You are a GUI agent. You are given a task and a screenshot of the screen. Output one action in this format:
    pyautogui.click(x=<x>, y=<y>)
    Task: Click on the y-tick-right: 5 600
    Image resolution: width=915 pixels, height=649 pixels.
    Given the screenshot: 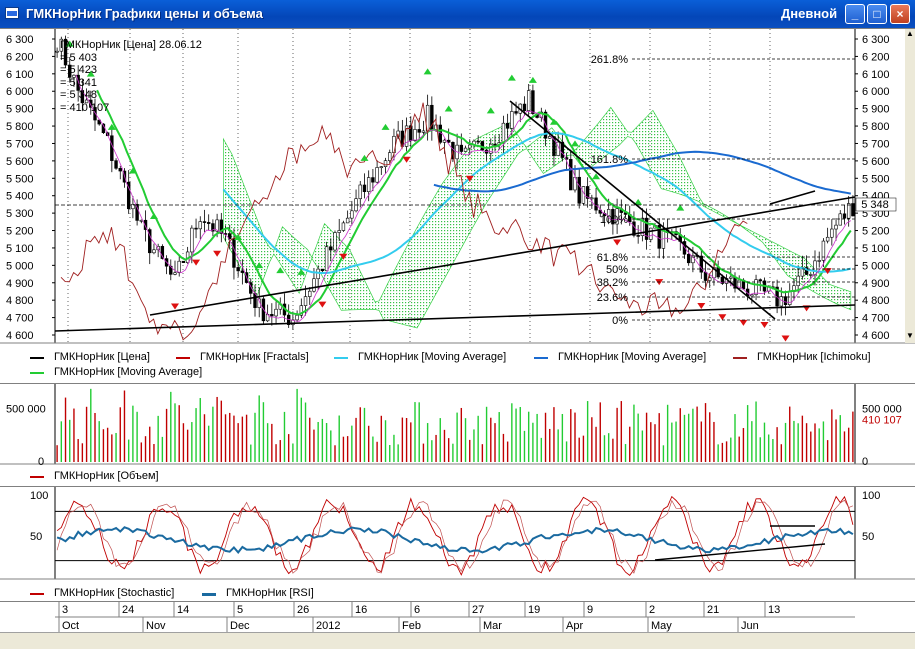 What is the action you would take?
    pyautogui.click(x=876, y=162)
    